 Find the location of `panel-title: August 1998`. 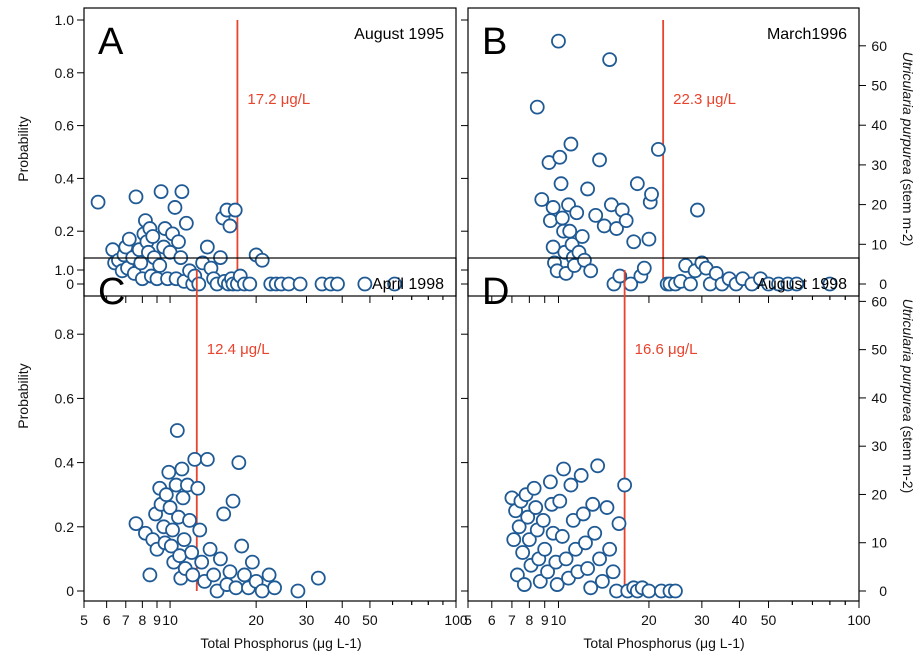

panel-title: August 1998 is located at coordinates (802, 284).